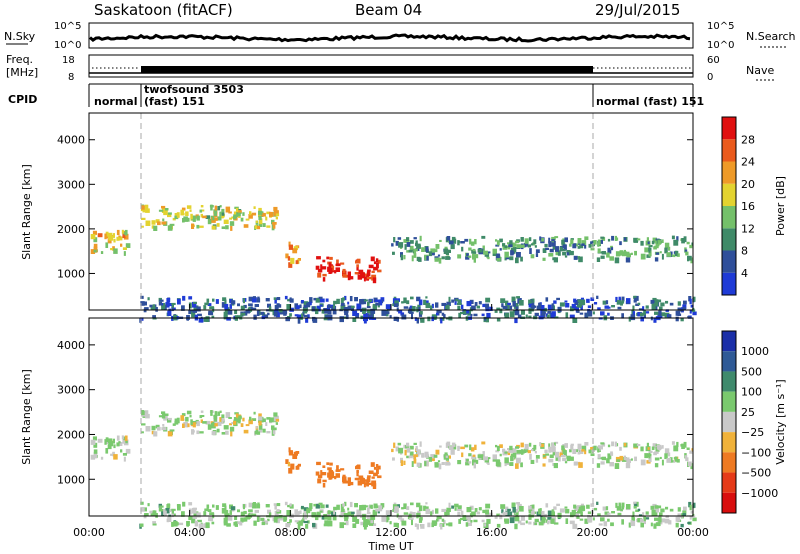  Describe the element at coordinates (748, 139) in the screenshot. I see `power-colorbar-tick: 28` at that location.